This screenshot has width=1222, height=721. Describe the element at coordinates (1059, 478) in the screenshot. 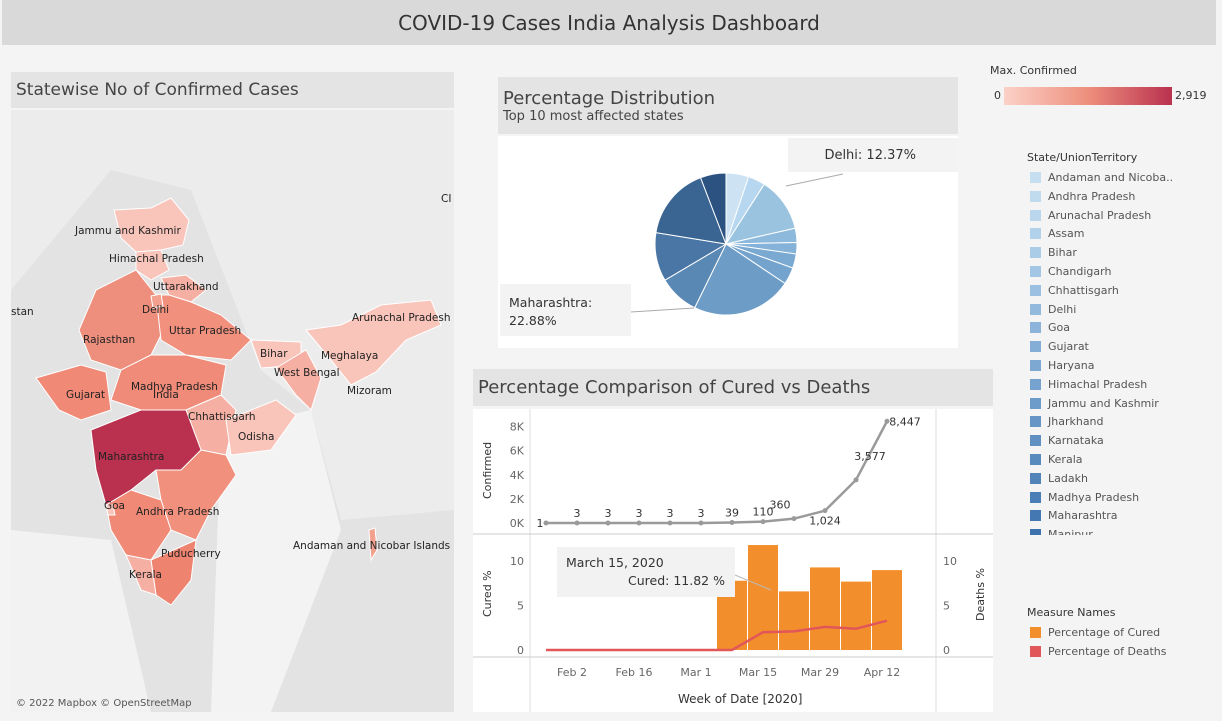

I see `state-legend-item: Ladakh` at that location.